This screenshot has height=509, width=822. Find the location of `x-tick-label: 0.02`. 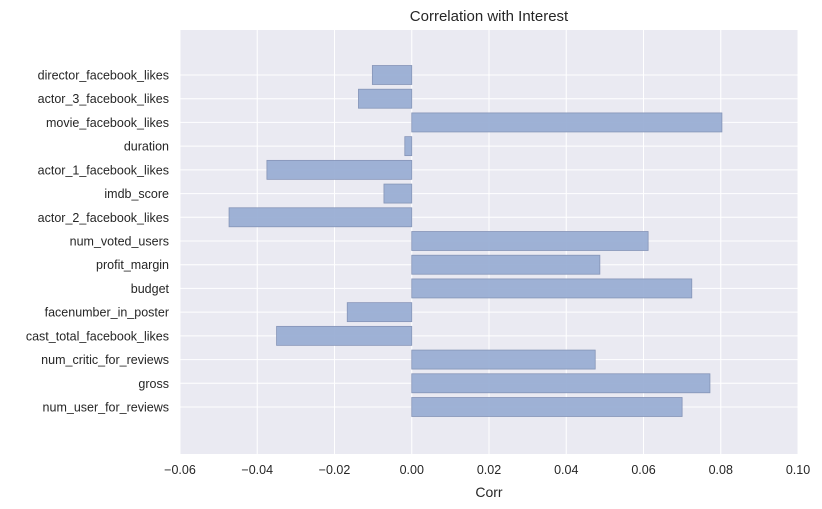

x-tick-label: 0.02 is located at coordinates (489, 470).